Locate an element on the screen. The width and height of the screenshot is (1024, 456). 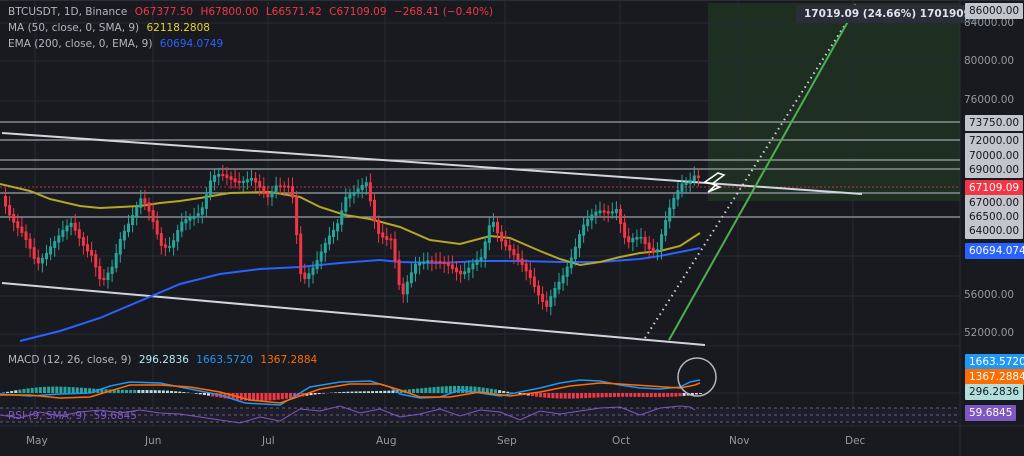
price-label: 56000.00 is located at coordinates (990, 295).